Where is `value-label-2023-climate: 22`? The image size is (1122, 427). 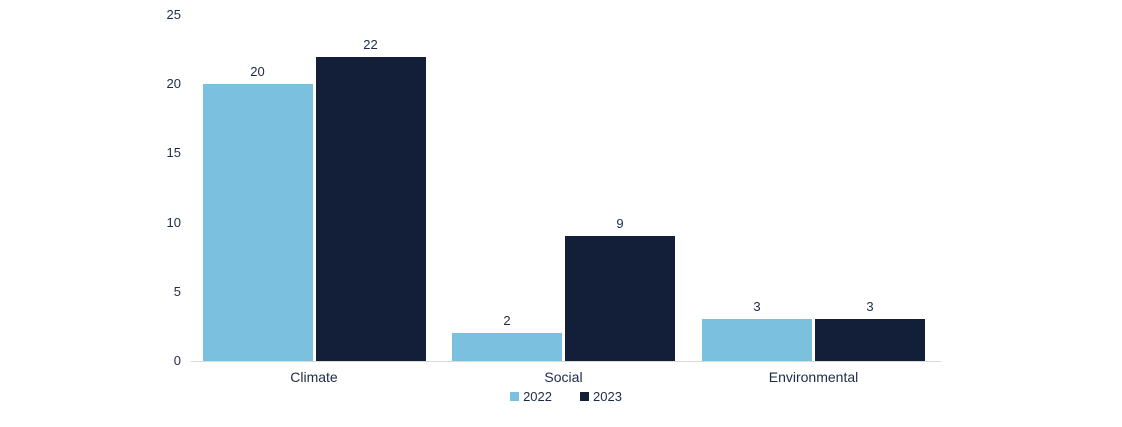
value-label-2023-climate: 22 is located at coordinates (370, 44).